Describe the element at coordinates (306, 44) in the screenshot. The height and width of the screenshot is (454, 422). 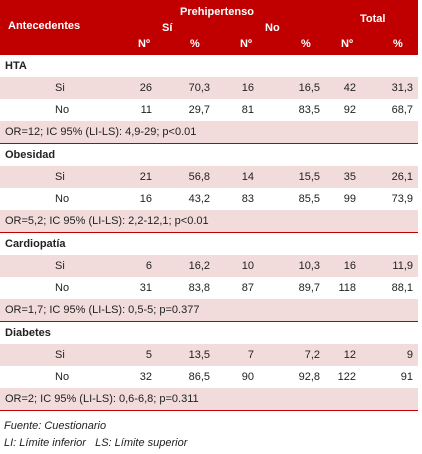
I see `header-pct-no: %` at that location.